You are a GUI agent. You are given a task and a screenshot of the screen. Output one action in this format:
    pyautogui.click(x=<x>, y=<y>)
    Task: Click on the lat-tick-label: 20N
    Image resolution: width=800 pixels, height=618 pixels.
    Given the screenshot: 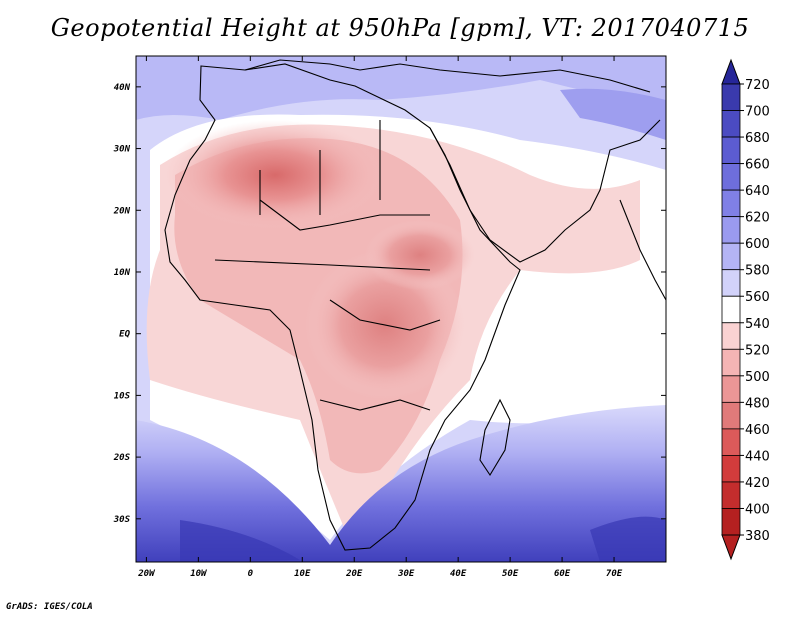 What is the action you would take?
    pyautogui.click(x=122, y=211)
    